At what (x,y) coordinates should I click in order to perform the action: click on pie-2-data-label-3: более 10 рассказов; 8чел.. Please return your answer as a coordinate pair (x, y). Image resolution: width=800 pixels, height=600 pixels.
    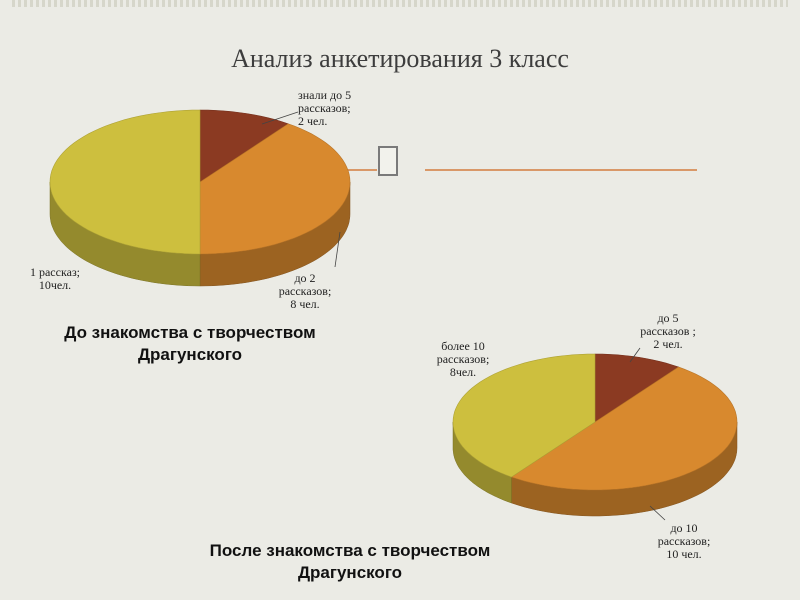
    Looking at the image, I should click on (463, 359).